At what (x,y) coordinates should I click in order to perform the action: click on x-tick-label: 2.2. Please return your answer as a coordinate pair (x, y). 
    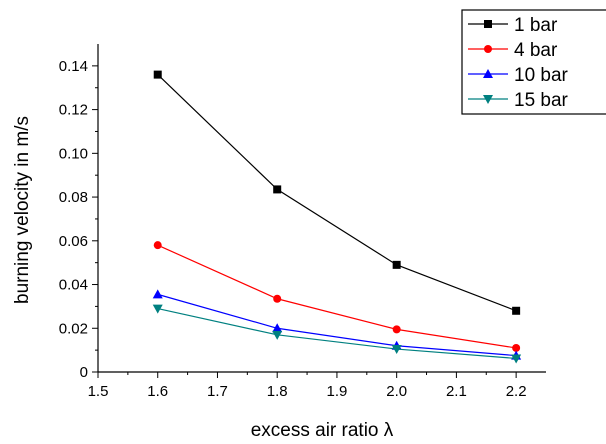
    Looking at the image, I should click on (516, 391).